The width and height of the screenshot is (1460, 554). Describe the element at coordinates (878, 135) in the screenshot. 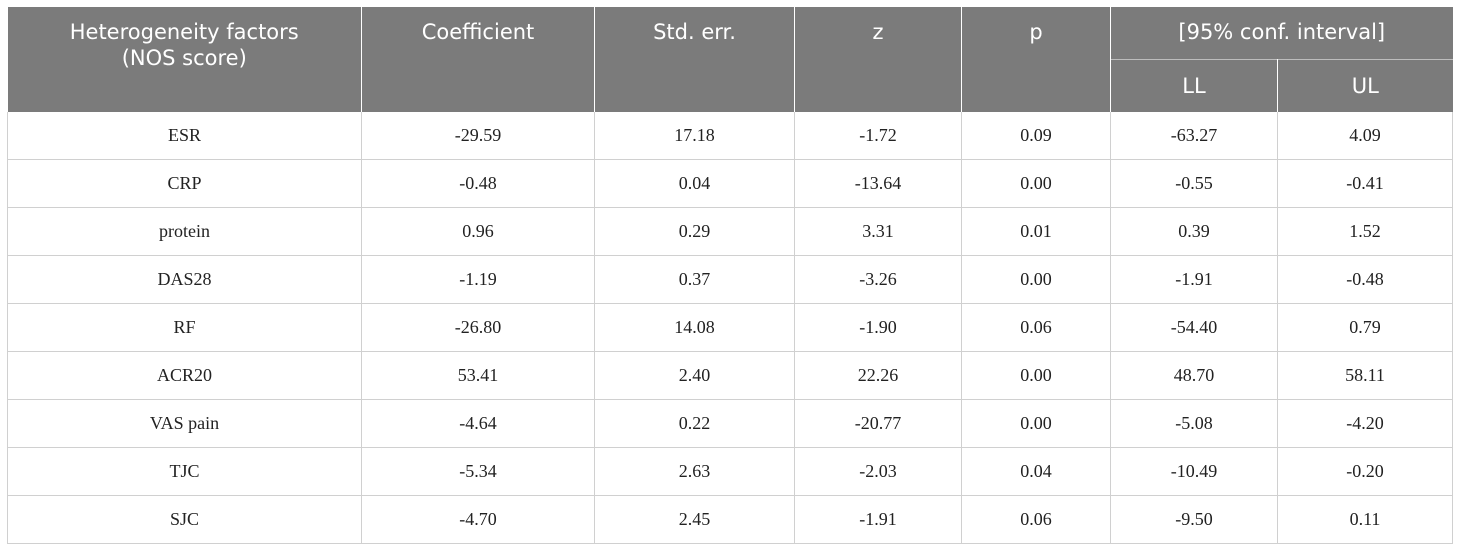

I see `z-cell: -1.72` at that location.